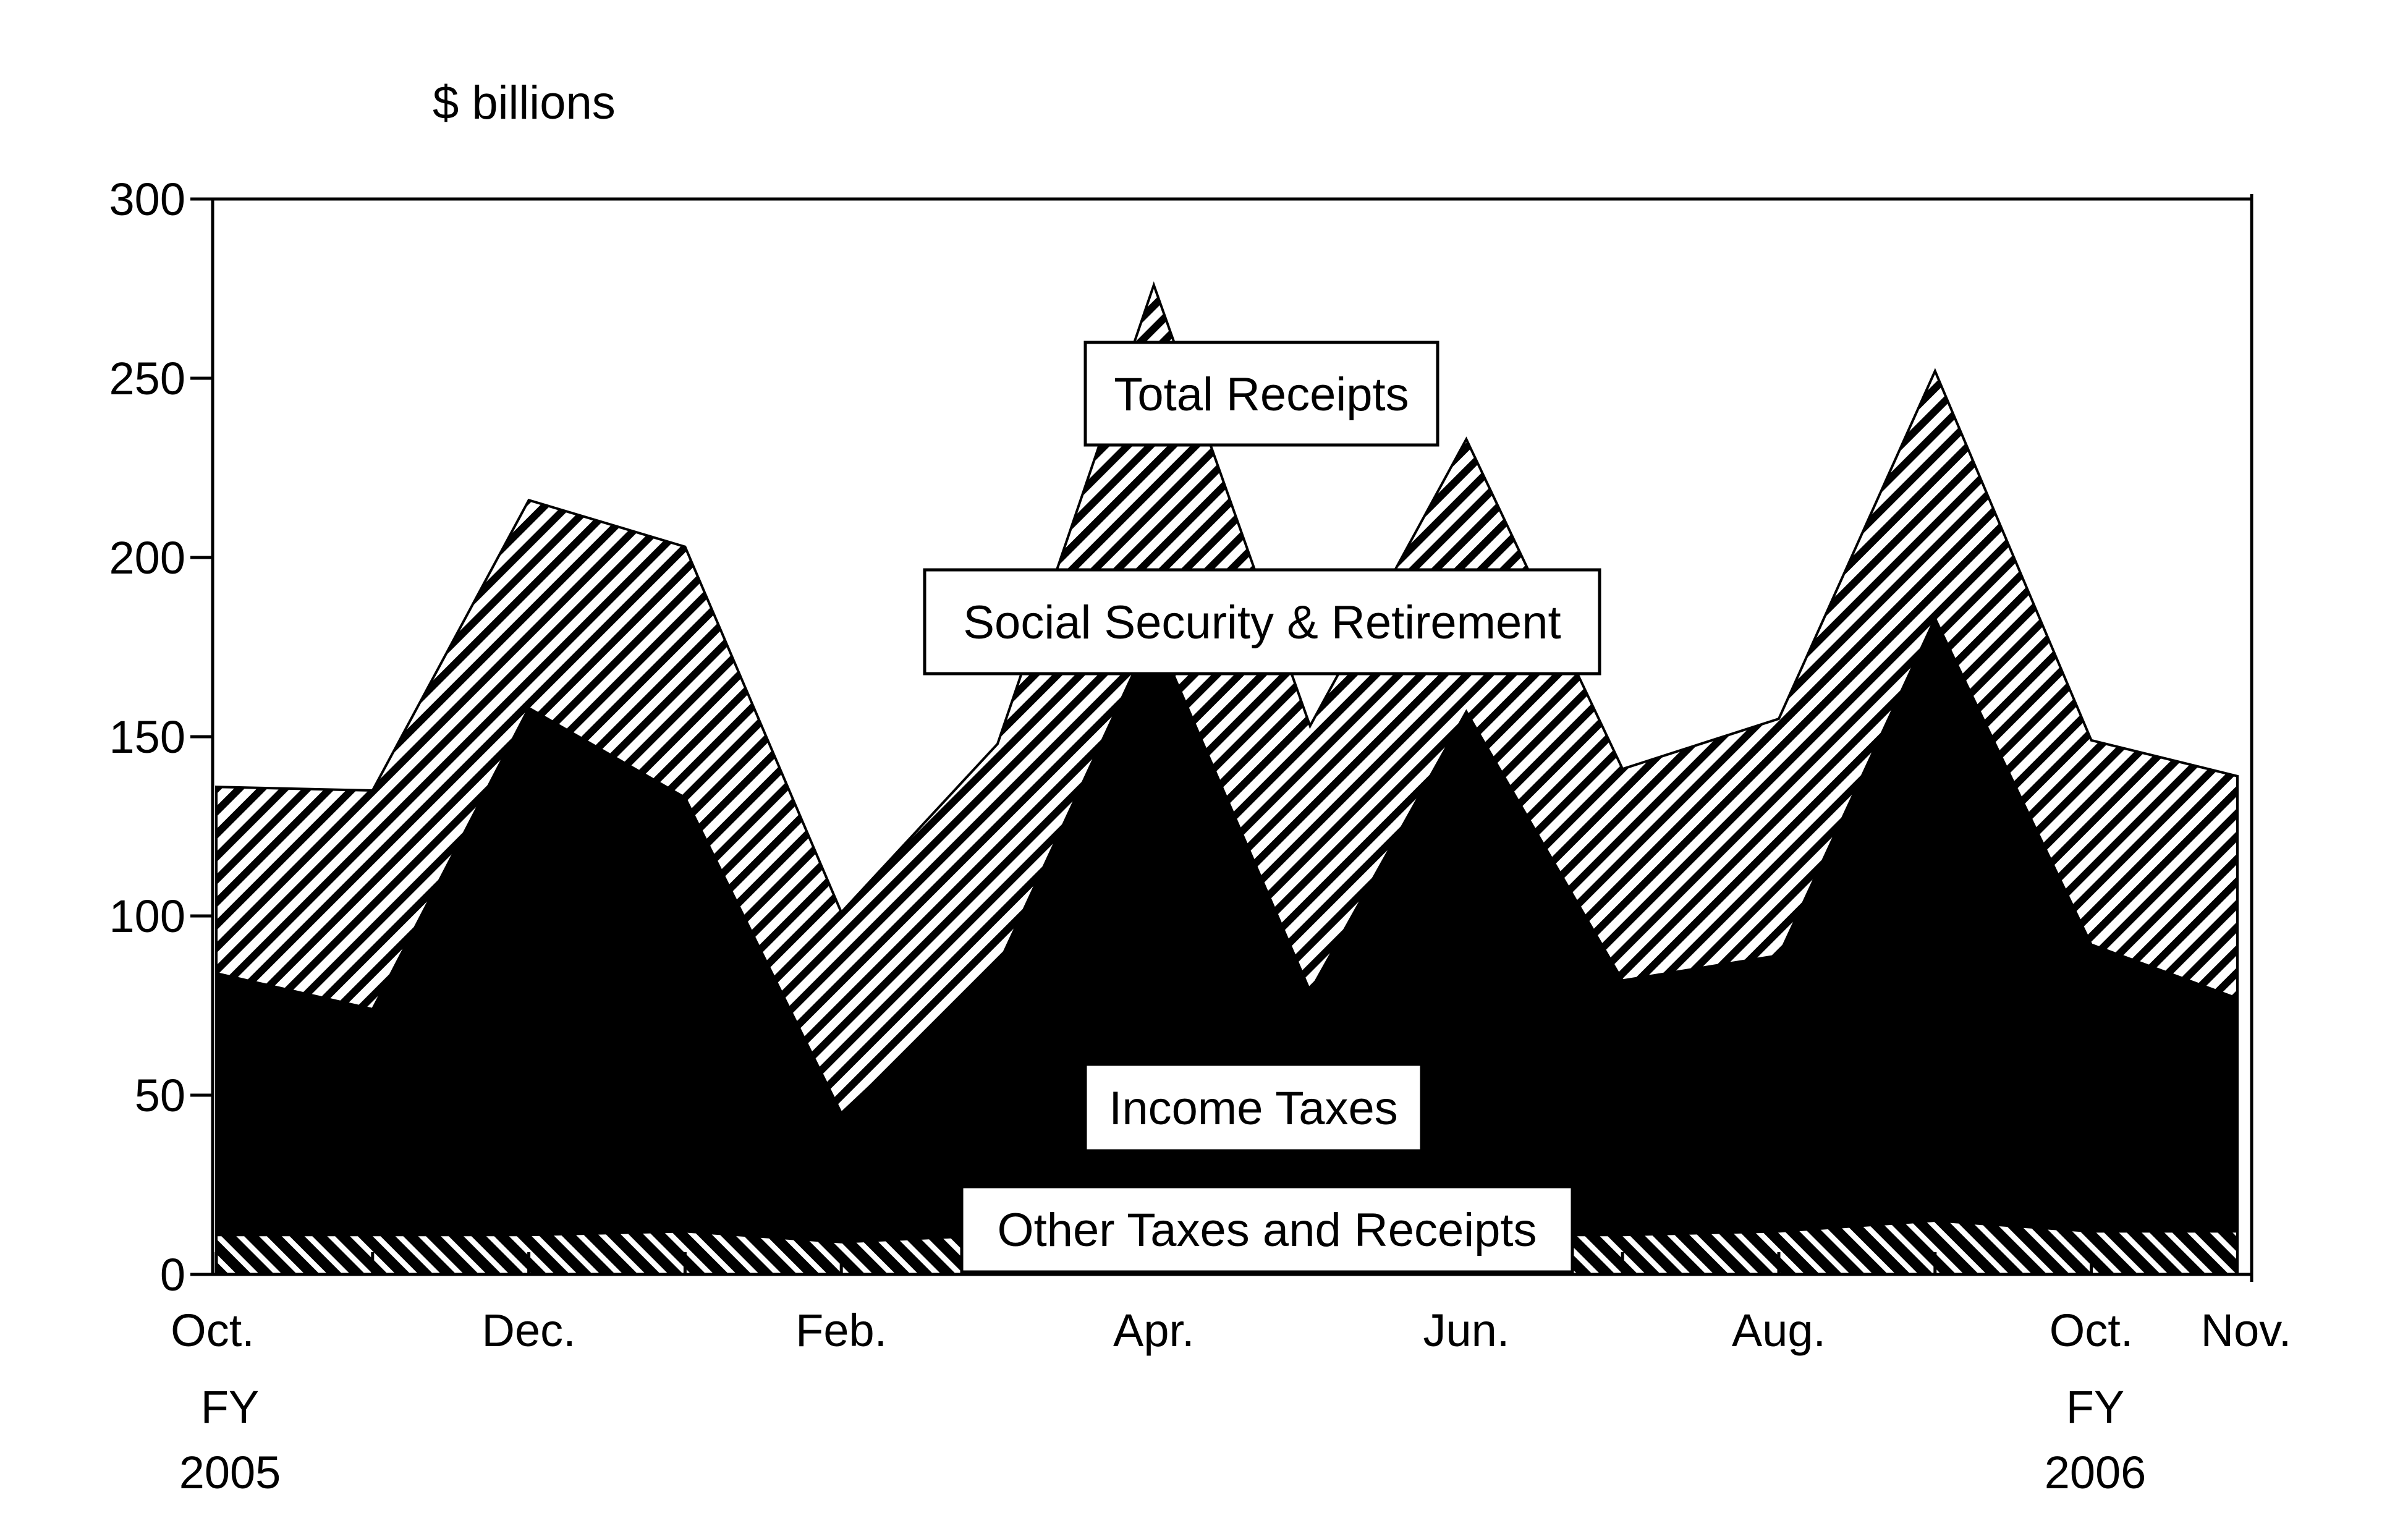 This screenshot has height=1534, width=2408. Describe the element at coordinates (1466, 1331) in the screenshot. I see `x-tick-label: Jun.` at that location.